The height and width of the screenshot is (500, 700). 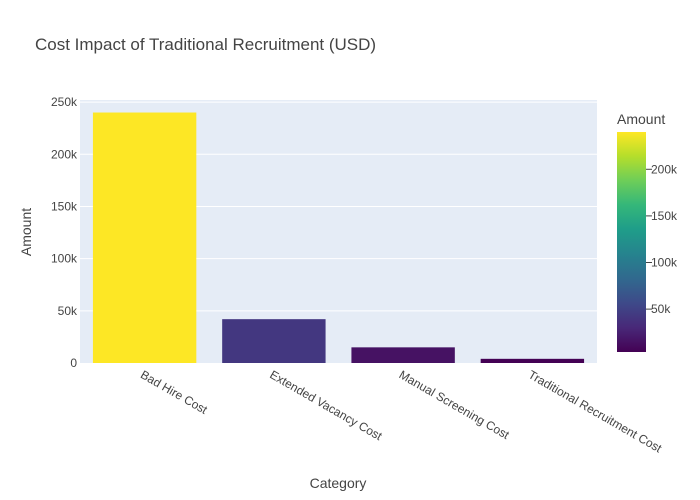 I want to click on y-tick-label: 250k, so click(x=64, y=102).